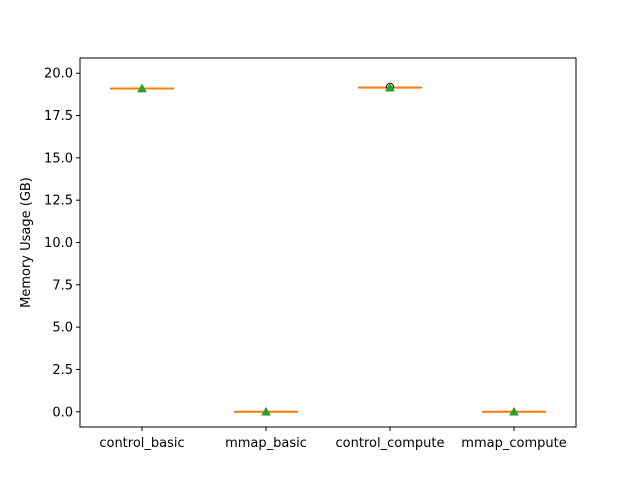 The height and width of the screenshot is (480, 640). Describe the element at coordinates (58, 243) in the screenshot. I see `y-tick-label: 10.0` at that location.